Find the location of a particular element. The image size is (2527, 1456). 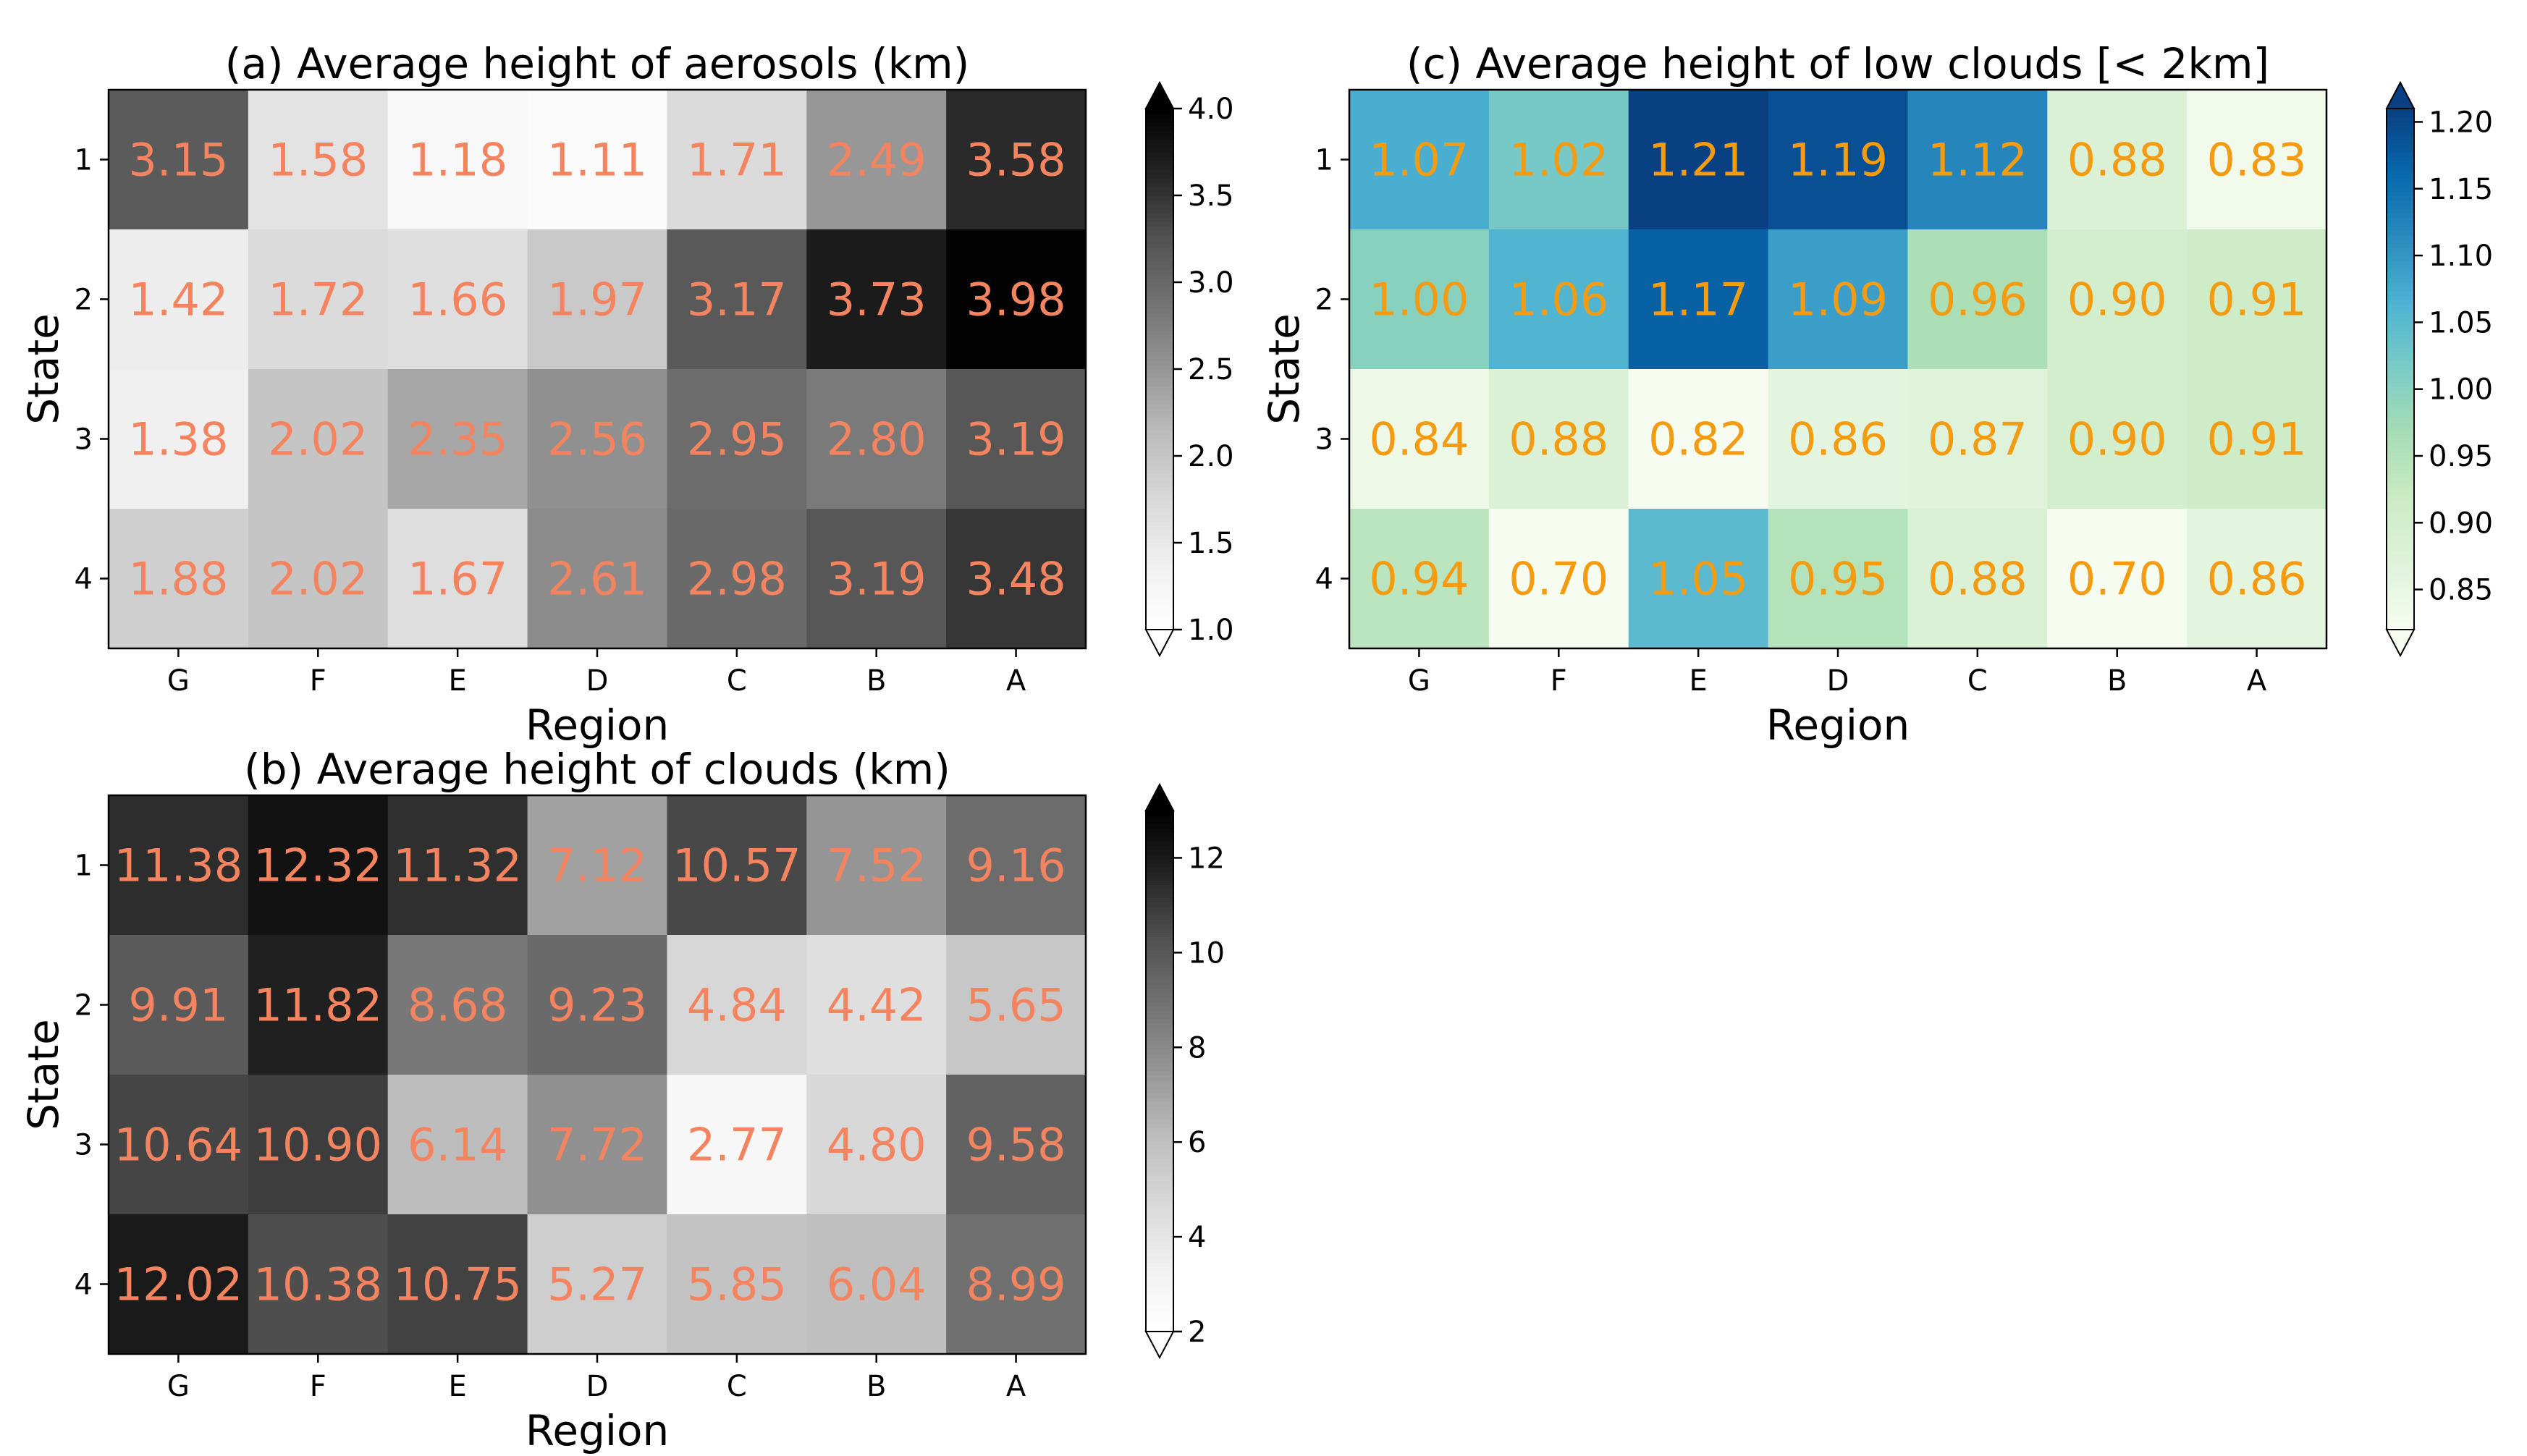

cell-value-label: 0.86 is located at coordinates (1838, 439).